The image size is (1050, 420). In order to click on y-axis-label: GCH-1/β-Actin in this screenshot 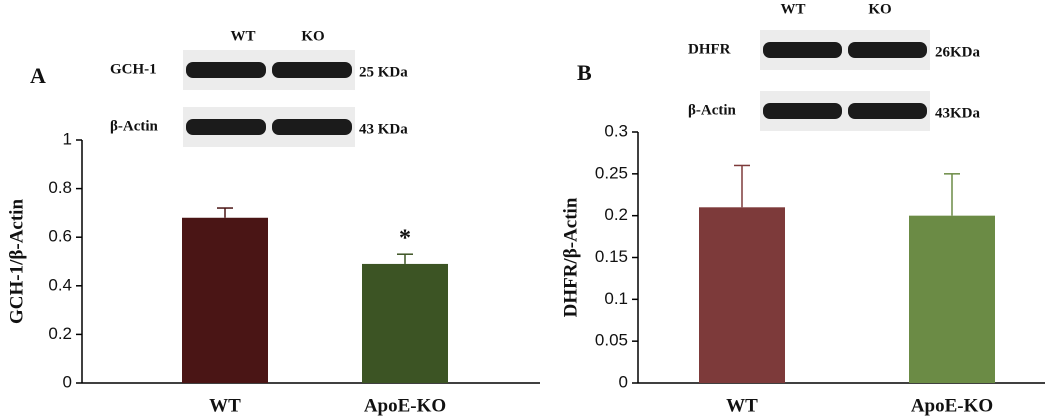, I will do `click(16, 261)`.